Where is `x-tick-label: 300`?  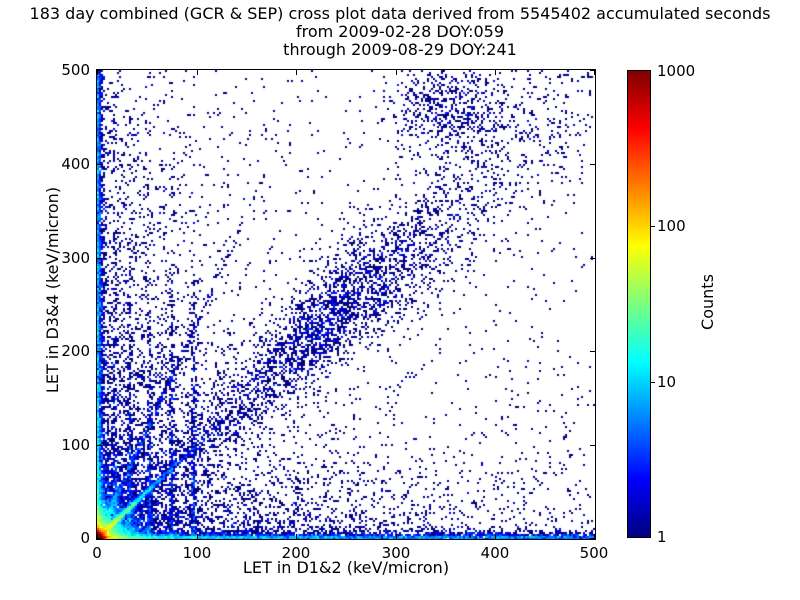 x-tick-label: 300 is located at coordinates (396, 553).